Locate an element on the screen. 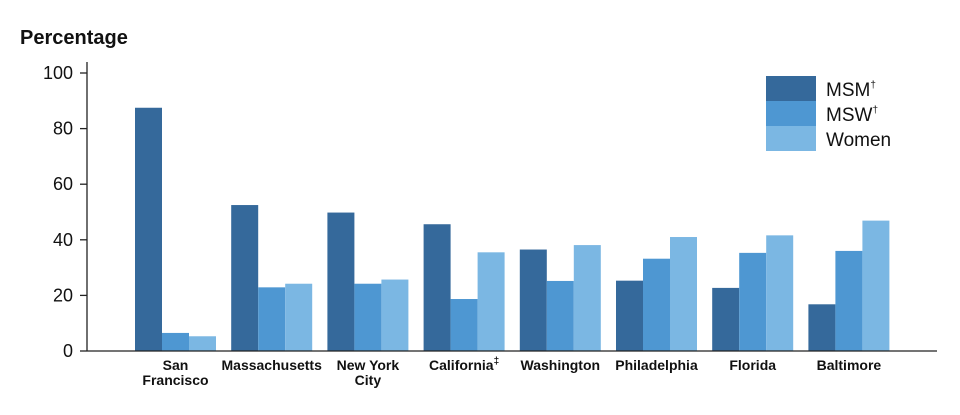  y-tick-label: 40 is located at coordinates (63, 240).